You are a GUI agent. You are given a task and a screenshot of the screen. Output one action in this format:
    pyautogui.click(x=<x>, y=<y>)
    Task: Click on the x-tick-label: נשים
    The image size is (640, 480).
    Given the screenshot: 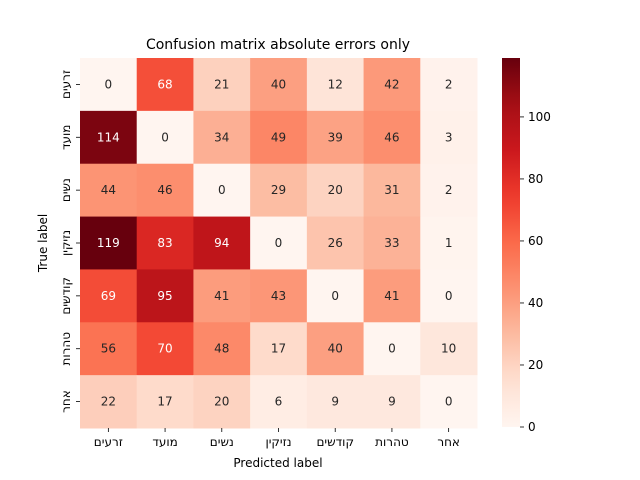 What is the action you would take?
    pyautogui.click(x=222, y=442)
    